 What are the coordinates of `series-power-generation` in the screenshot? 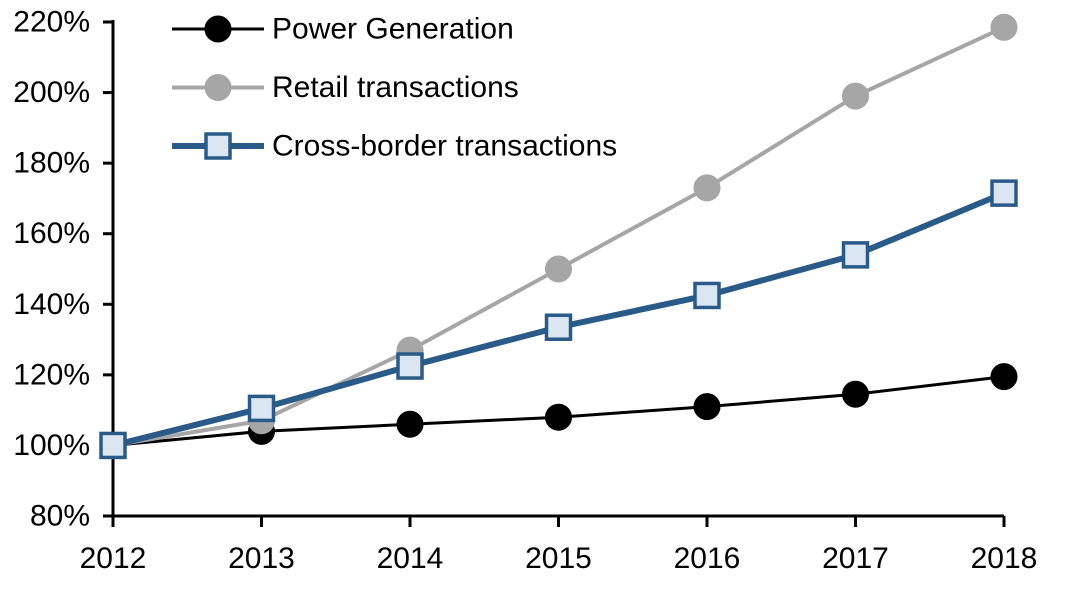 It's located at (558, 411).